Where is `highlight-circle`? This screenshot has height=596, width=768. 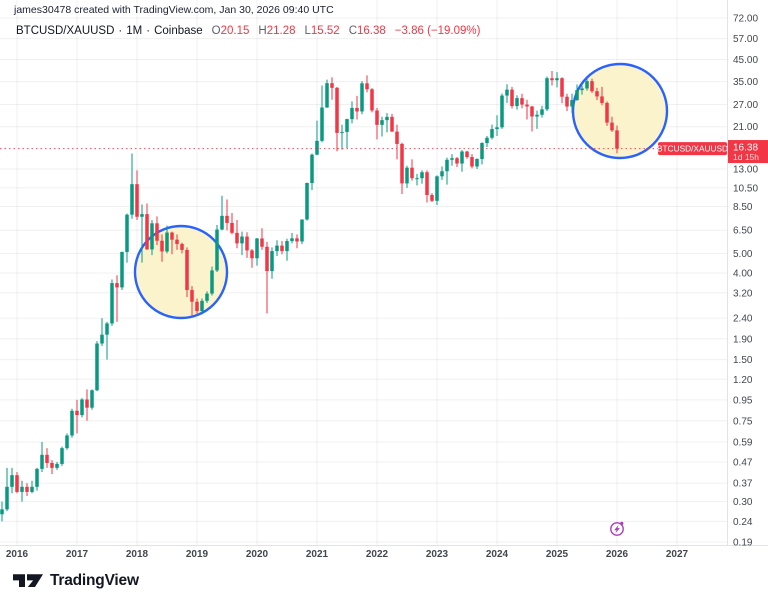
highlight-circle is located at coordinates (181, 272).